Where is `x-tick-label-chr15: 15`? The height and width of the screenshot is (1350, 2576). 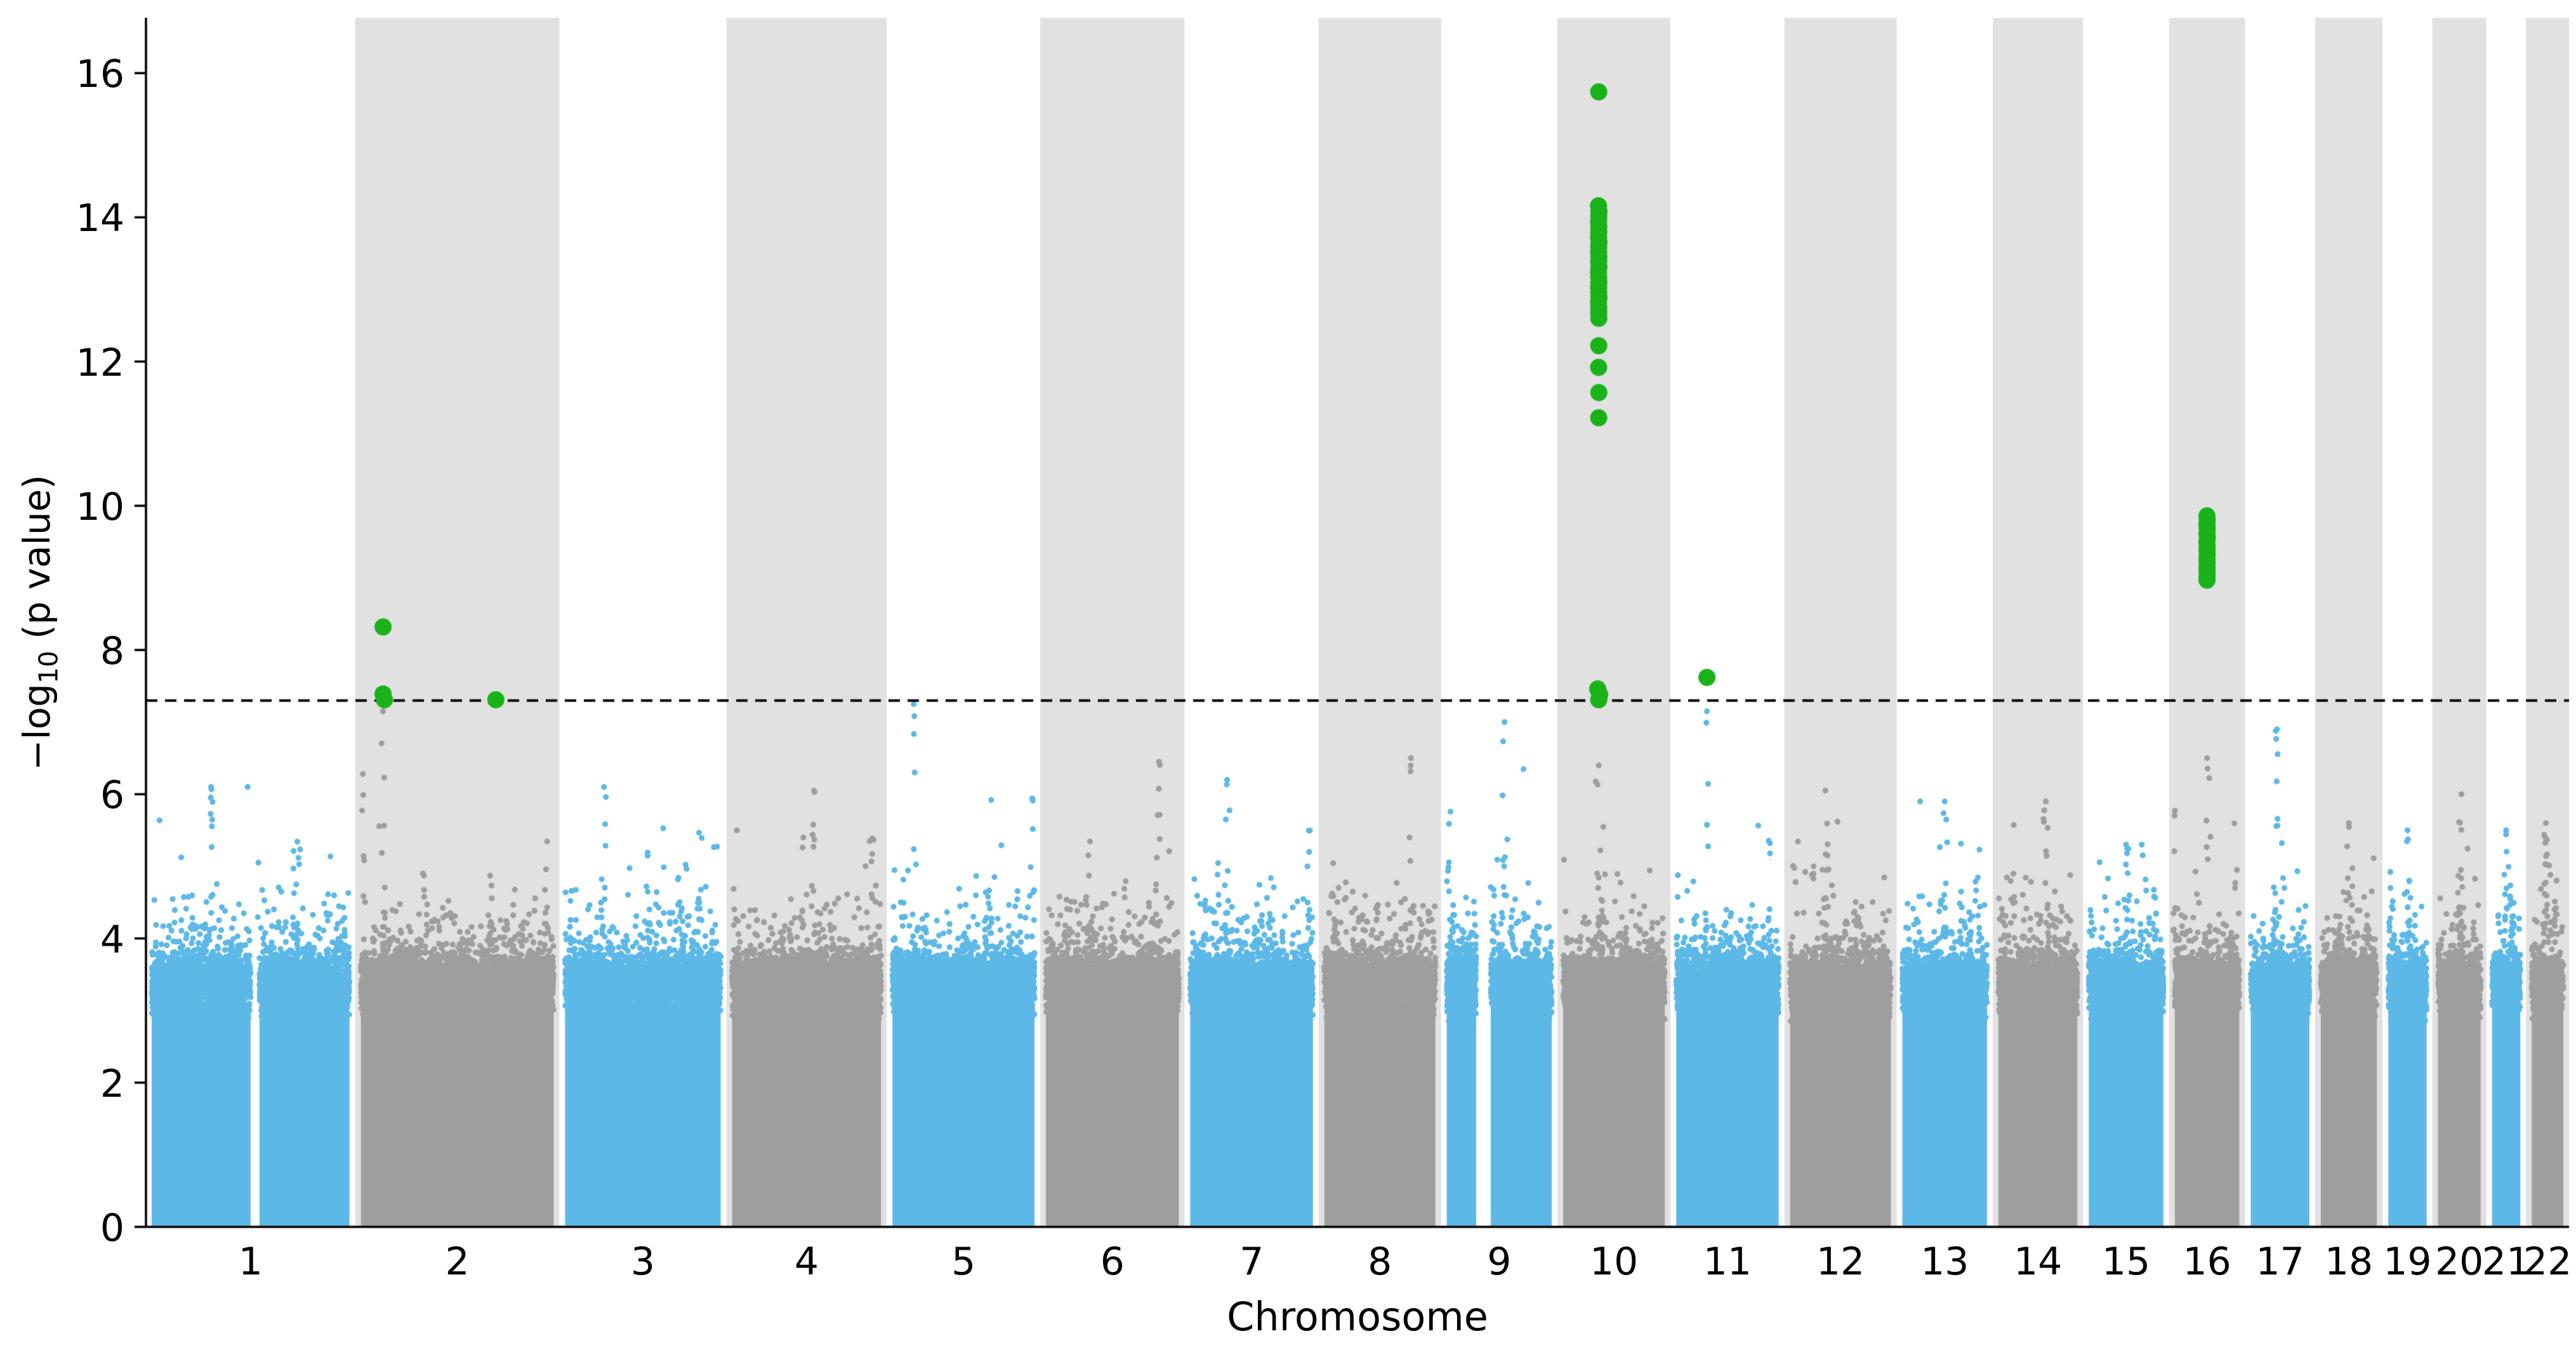 x-tick-label-chr15: 15 is located at coordinates (2126, 1262).